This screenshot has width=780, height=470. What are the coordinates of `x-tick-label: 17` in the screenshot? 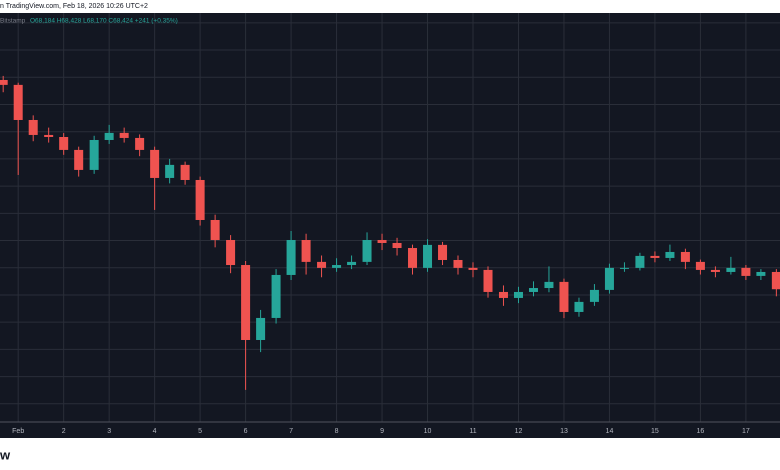 It's located at (746, 431).